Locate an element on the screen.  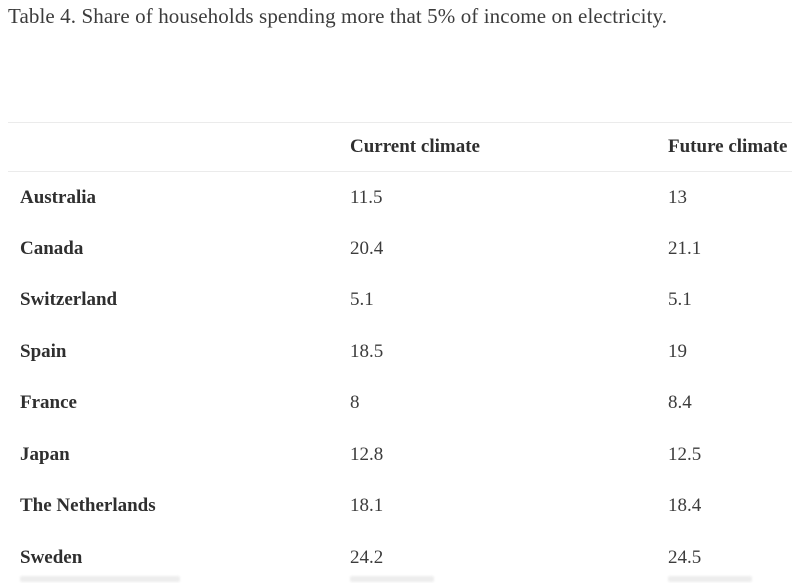
current-climate-cell: 5.1 is located at coordinates (362, 300).